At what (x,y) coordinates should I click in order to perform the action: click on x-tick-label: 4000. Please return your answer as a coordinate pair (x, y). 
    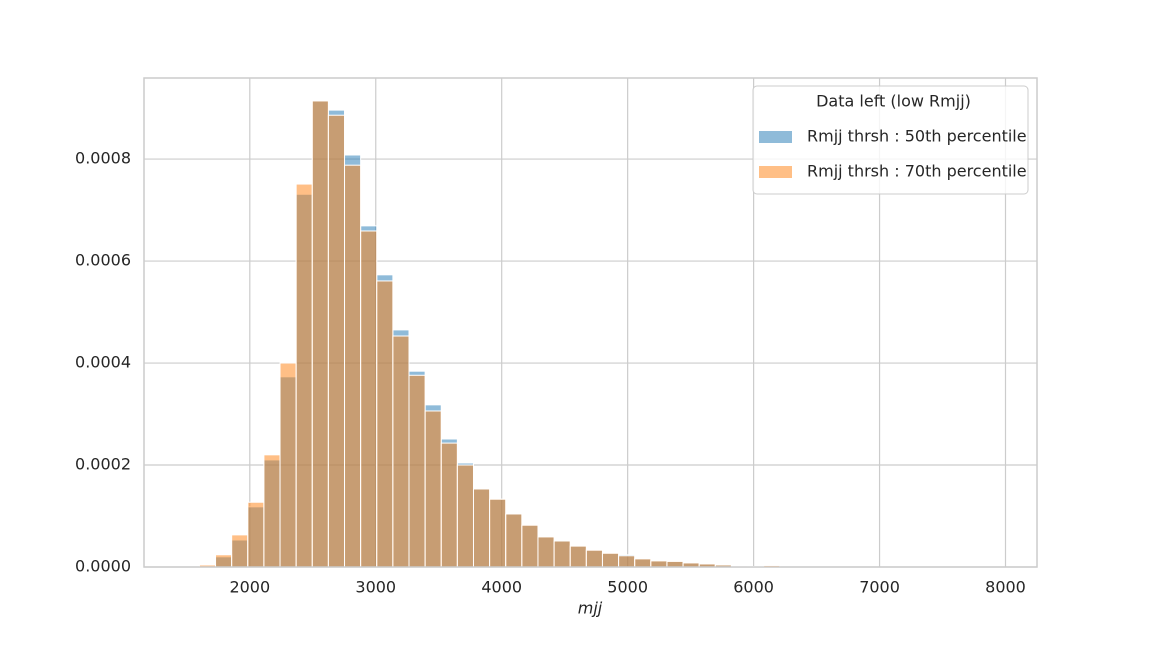
    Looking at the image, I should click on (501, 587).